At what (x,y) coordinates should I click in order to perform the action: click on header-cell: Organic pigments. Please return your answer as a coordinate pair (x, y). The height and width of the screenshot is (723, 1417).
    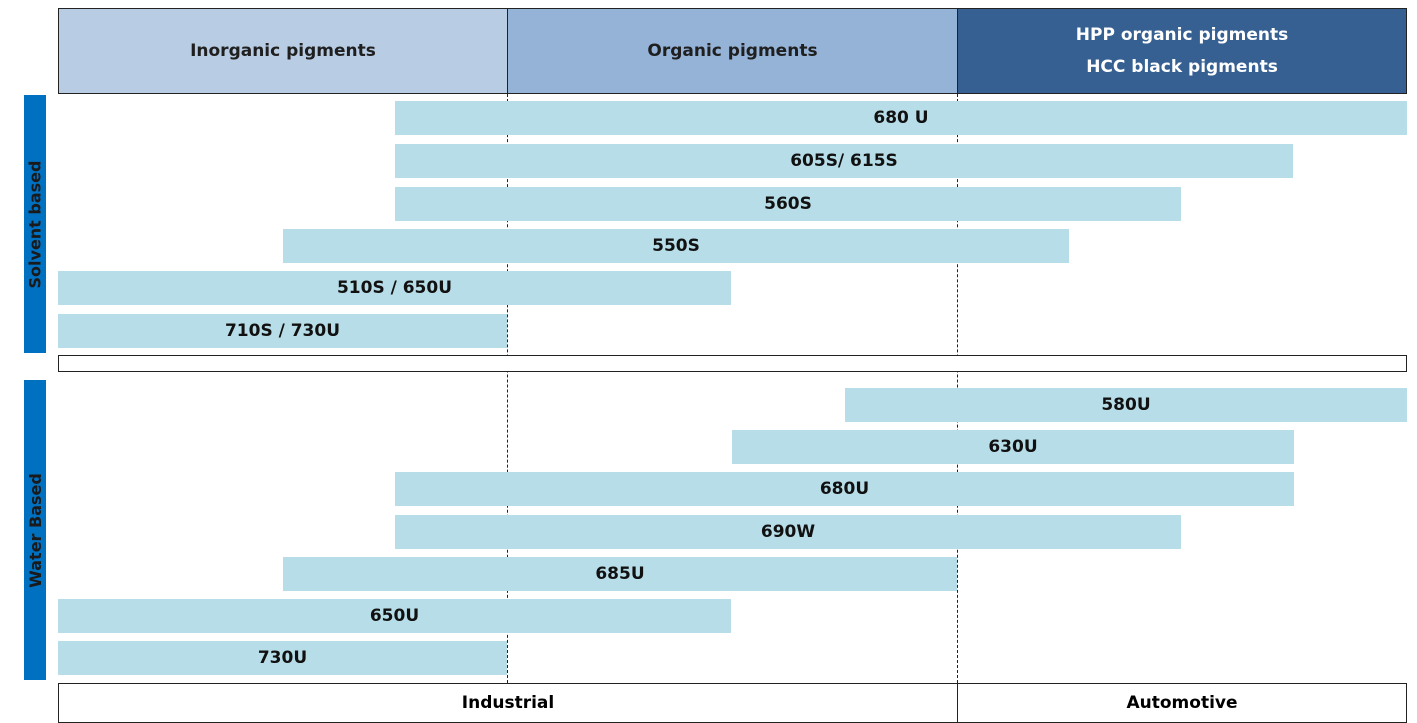
    Looking at the image, I should click on (732, 51).